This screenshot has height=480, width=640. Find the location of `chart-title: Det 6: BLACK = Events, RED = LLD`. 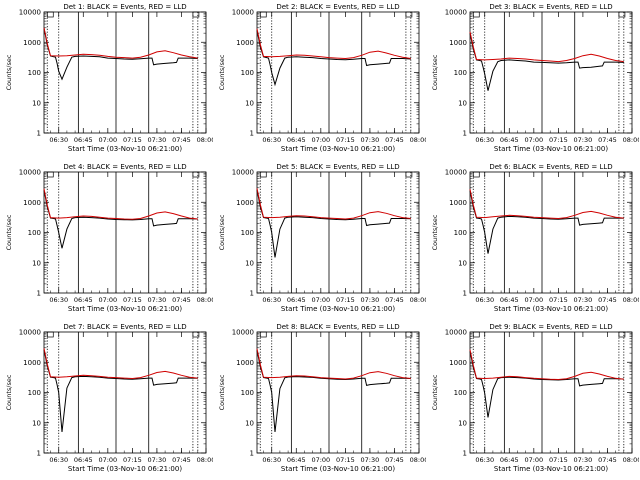

chart-title: Det 6: BLACK = Events, RED = LLD is located at coordinates (550, 167).